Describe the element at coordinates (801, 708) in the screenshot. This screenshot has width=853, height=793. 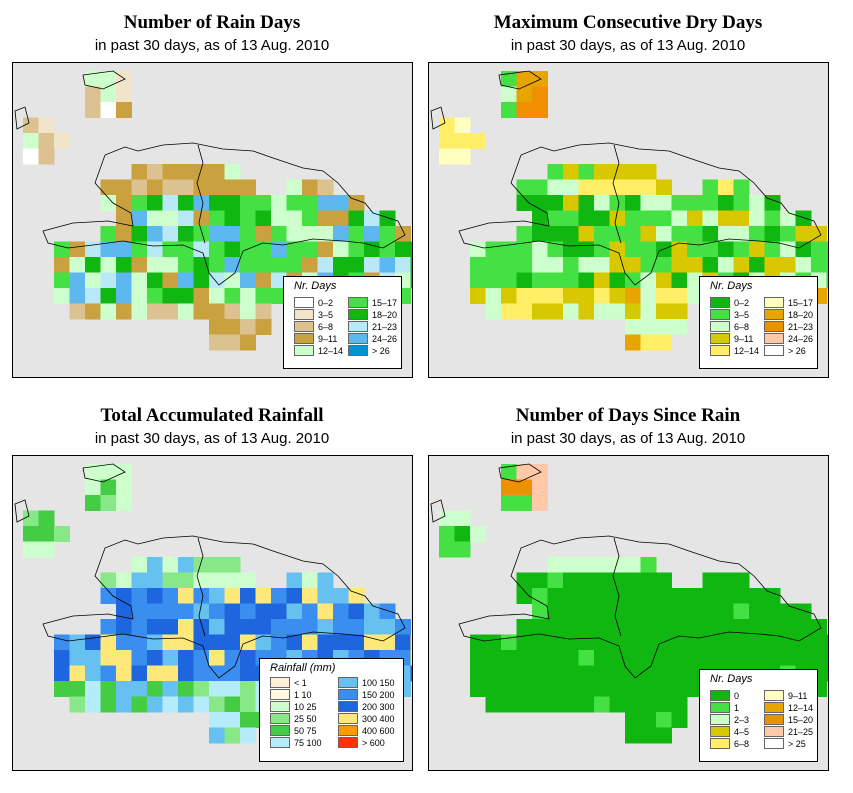
I see `legend-label: 12–14` at that location.